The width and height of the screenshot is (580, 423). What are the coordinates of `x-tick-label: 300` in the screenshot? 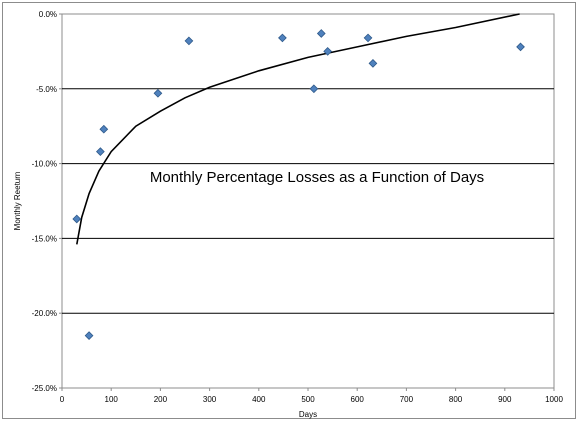 It's located at (210, 399).